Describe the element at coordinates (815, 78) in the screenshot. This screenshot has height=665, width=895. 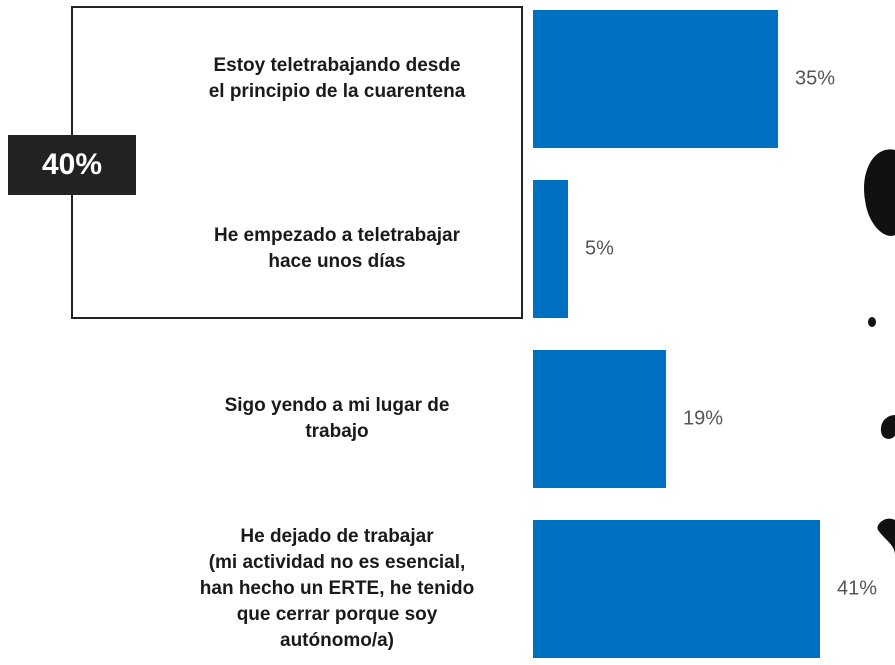
I see `value-label: 35%` at that location.